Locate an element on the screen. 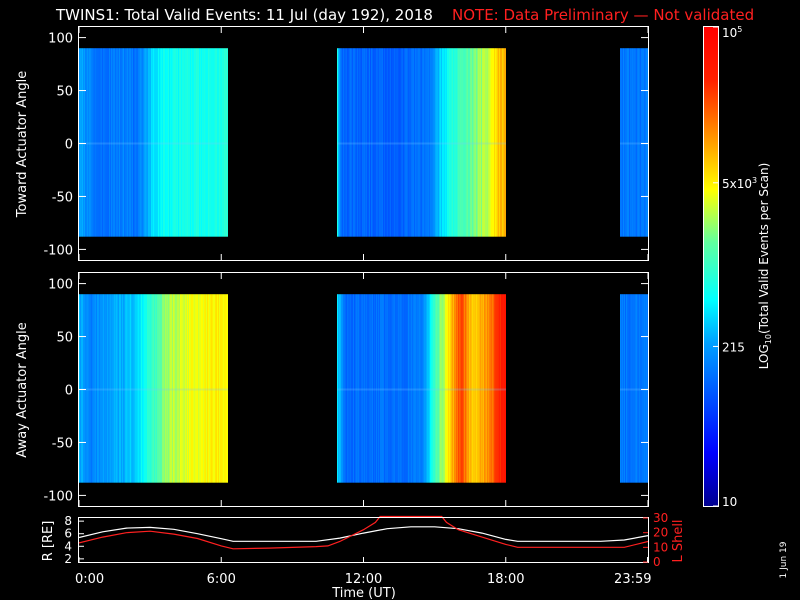  date-stamp: 1 Jun 19 is located at coordinates (784, 559).